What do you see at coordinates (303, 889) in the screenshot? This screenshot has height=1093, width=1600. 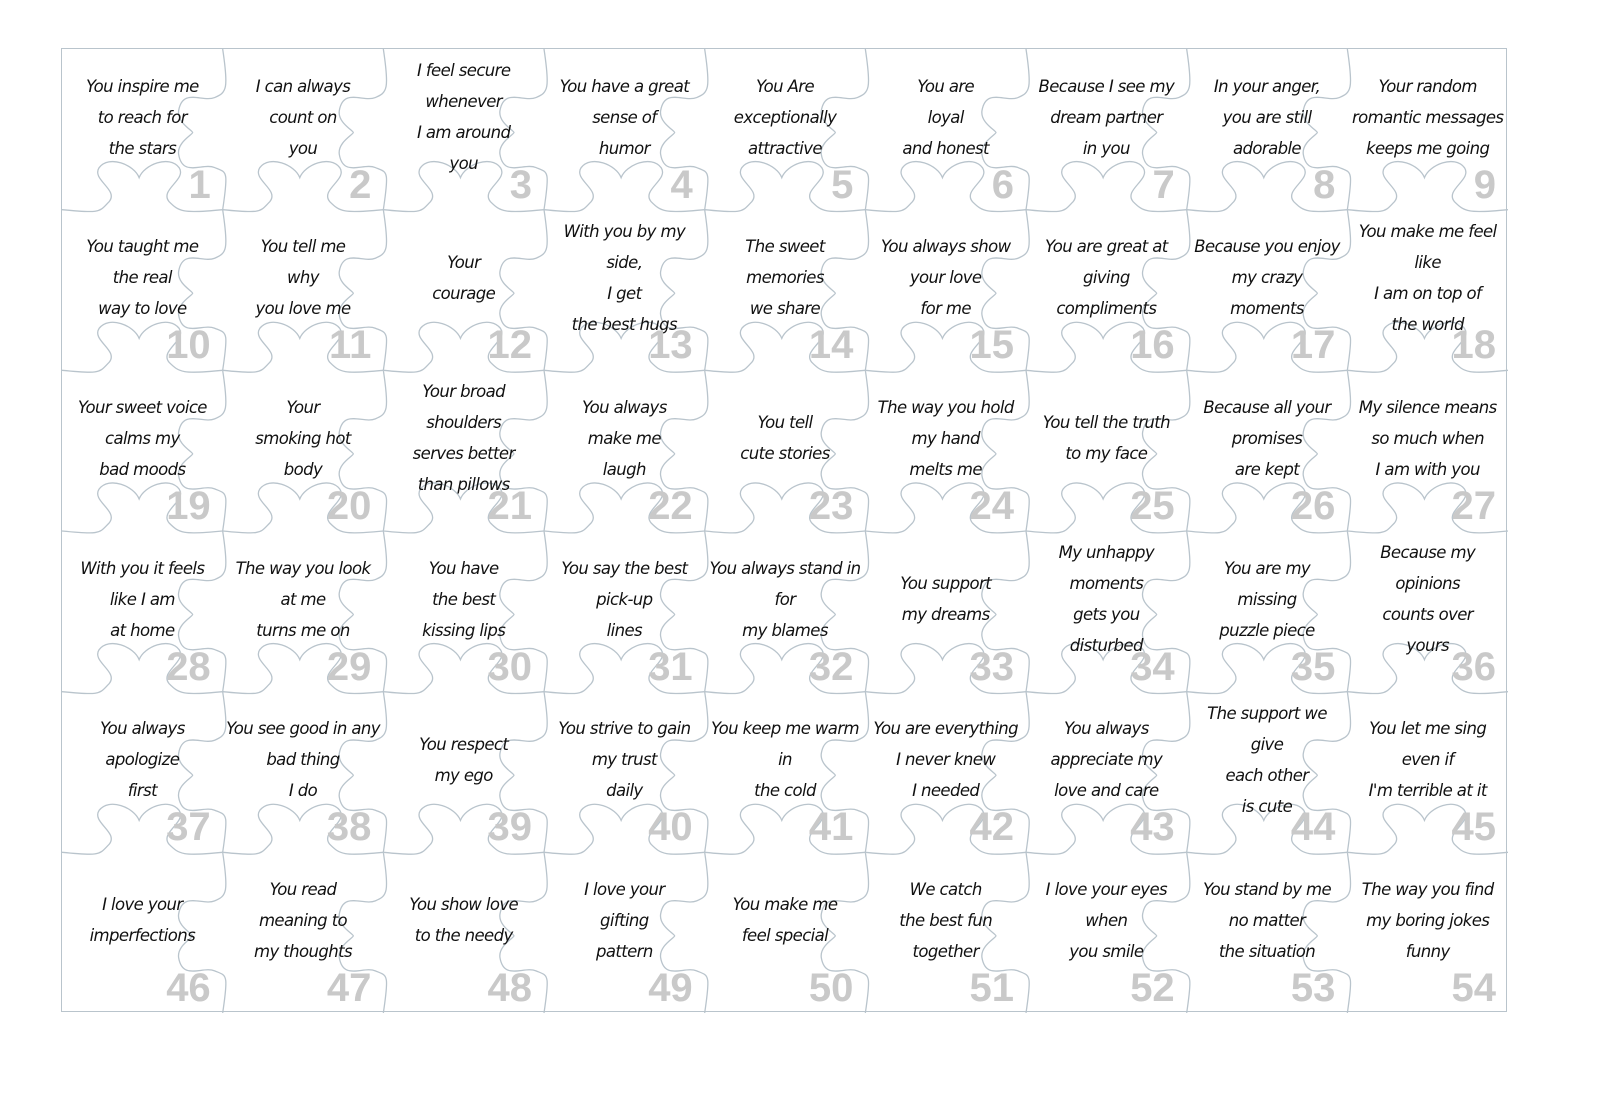 I see `message-line: You read` at bounding box center [303, 889].